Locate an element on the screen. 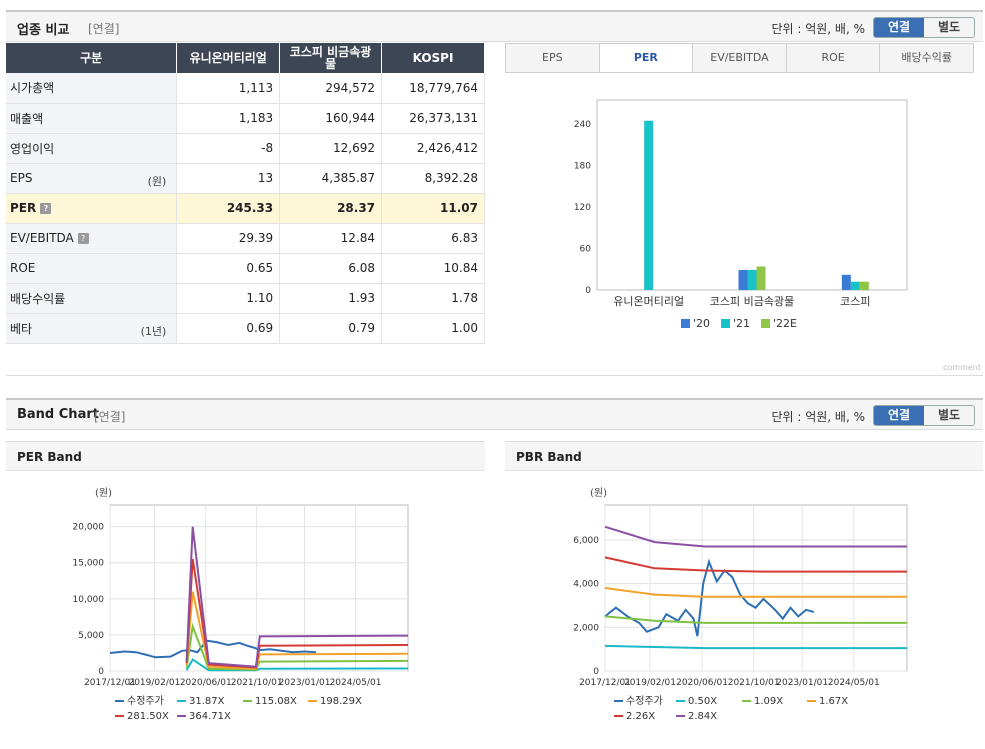 The width and height of the screenshot is (985, 749). x-tick-label: 2020/06/01 is located at coordinates (206, 683).